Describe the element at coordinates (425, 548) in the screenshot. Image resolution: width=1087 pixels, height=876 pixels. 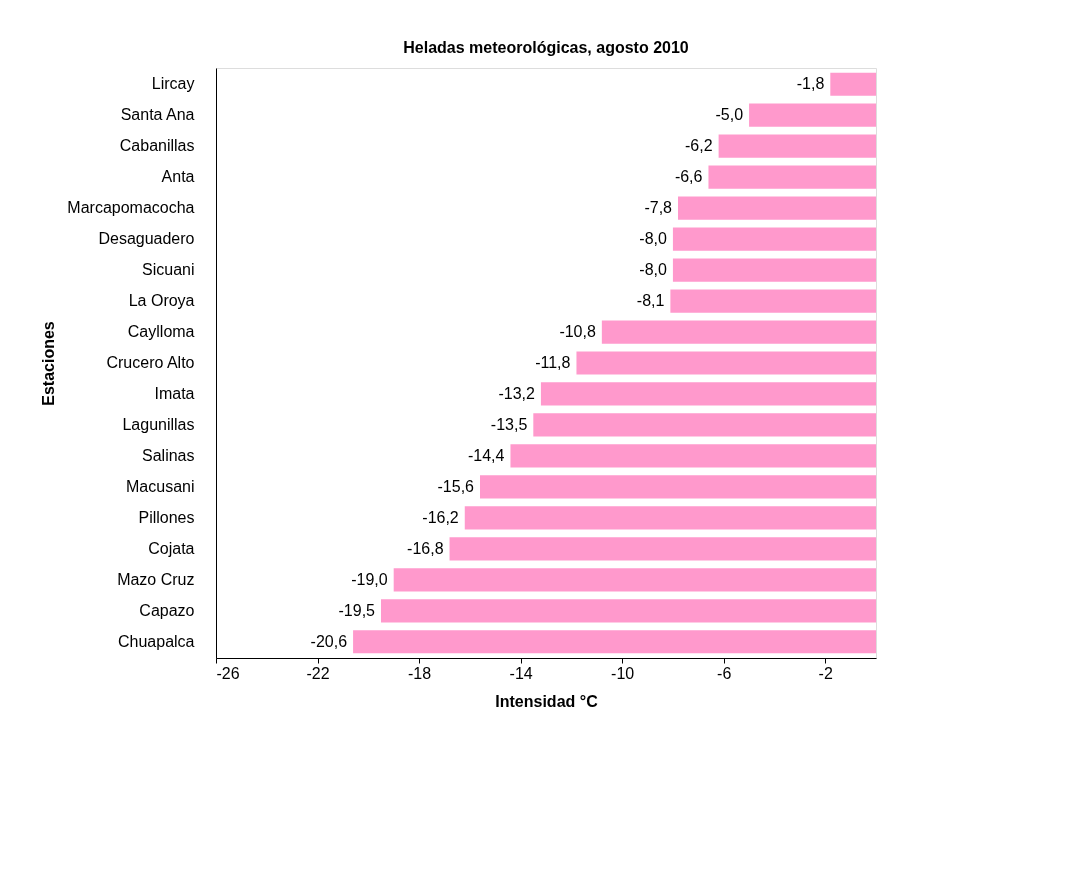
I see `data-label: -16,8` at that location.